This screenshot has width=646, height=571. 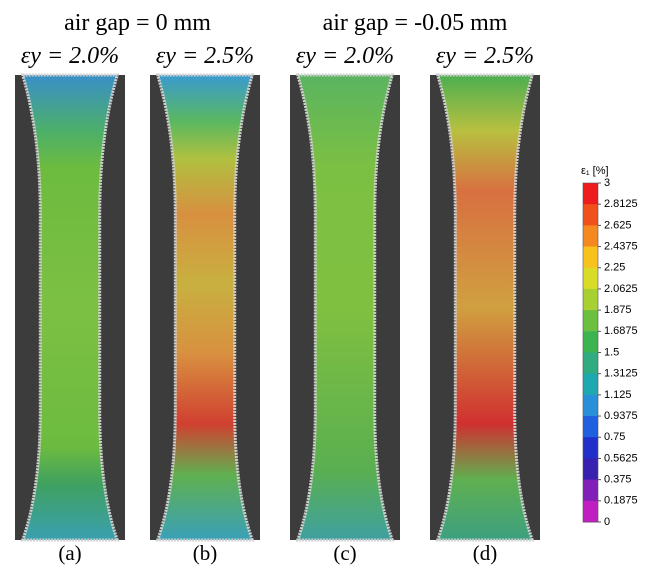 I want to click on panel-label: (a), so click(x=69, y=553).